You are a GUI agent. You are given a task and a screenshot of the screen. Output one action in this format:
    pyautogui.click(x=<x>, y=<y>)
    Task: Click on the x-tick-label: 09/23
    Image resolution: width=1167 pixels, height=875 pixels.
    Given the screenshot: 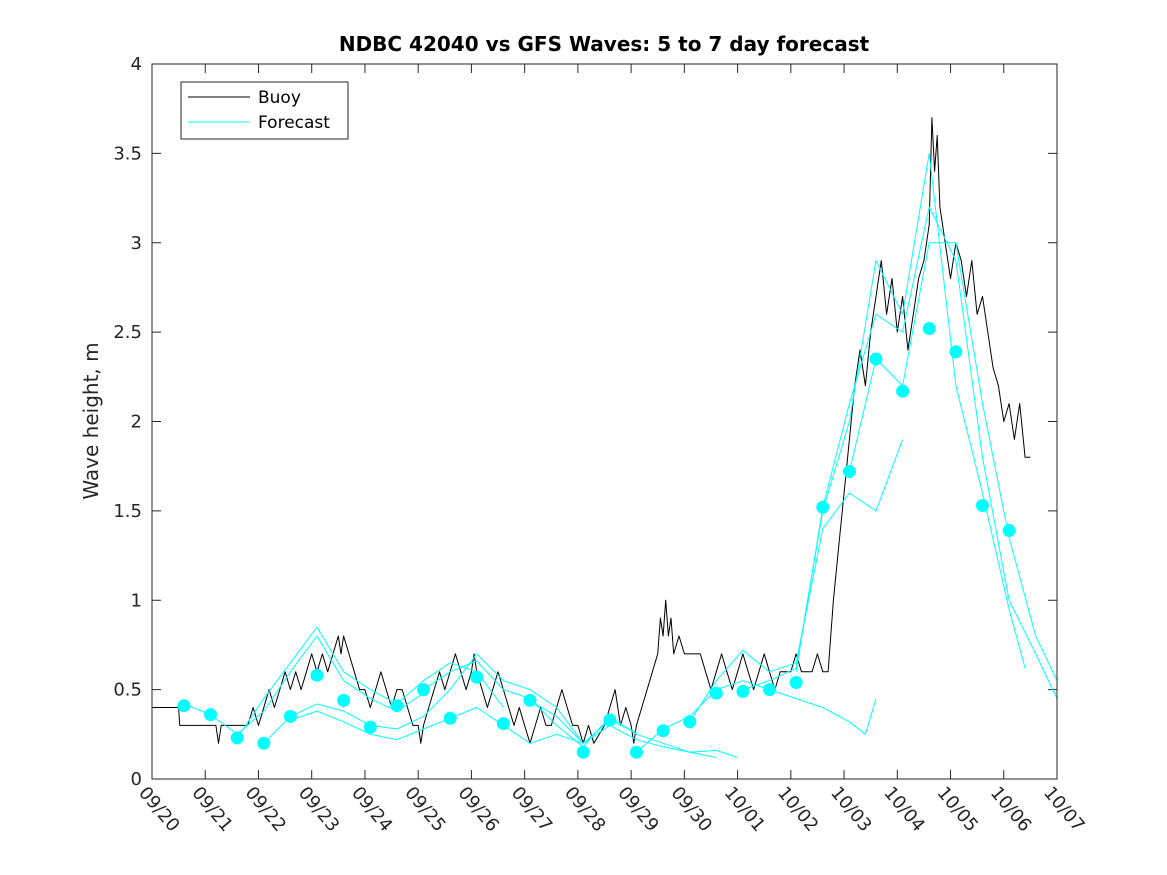 What is the action you would take?
    pyautogui.click(x=318, y=809)
    